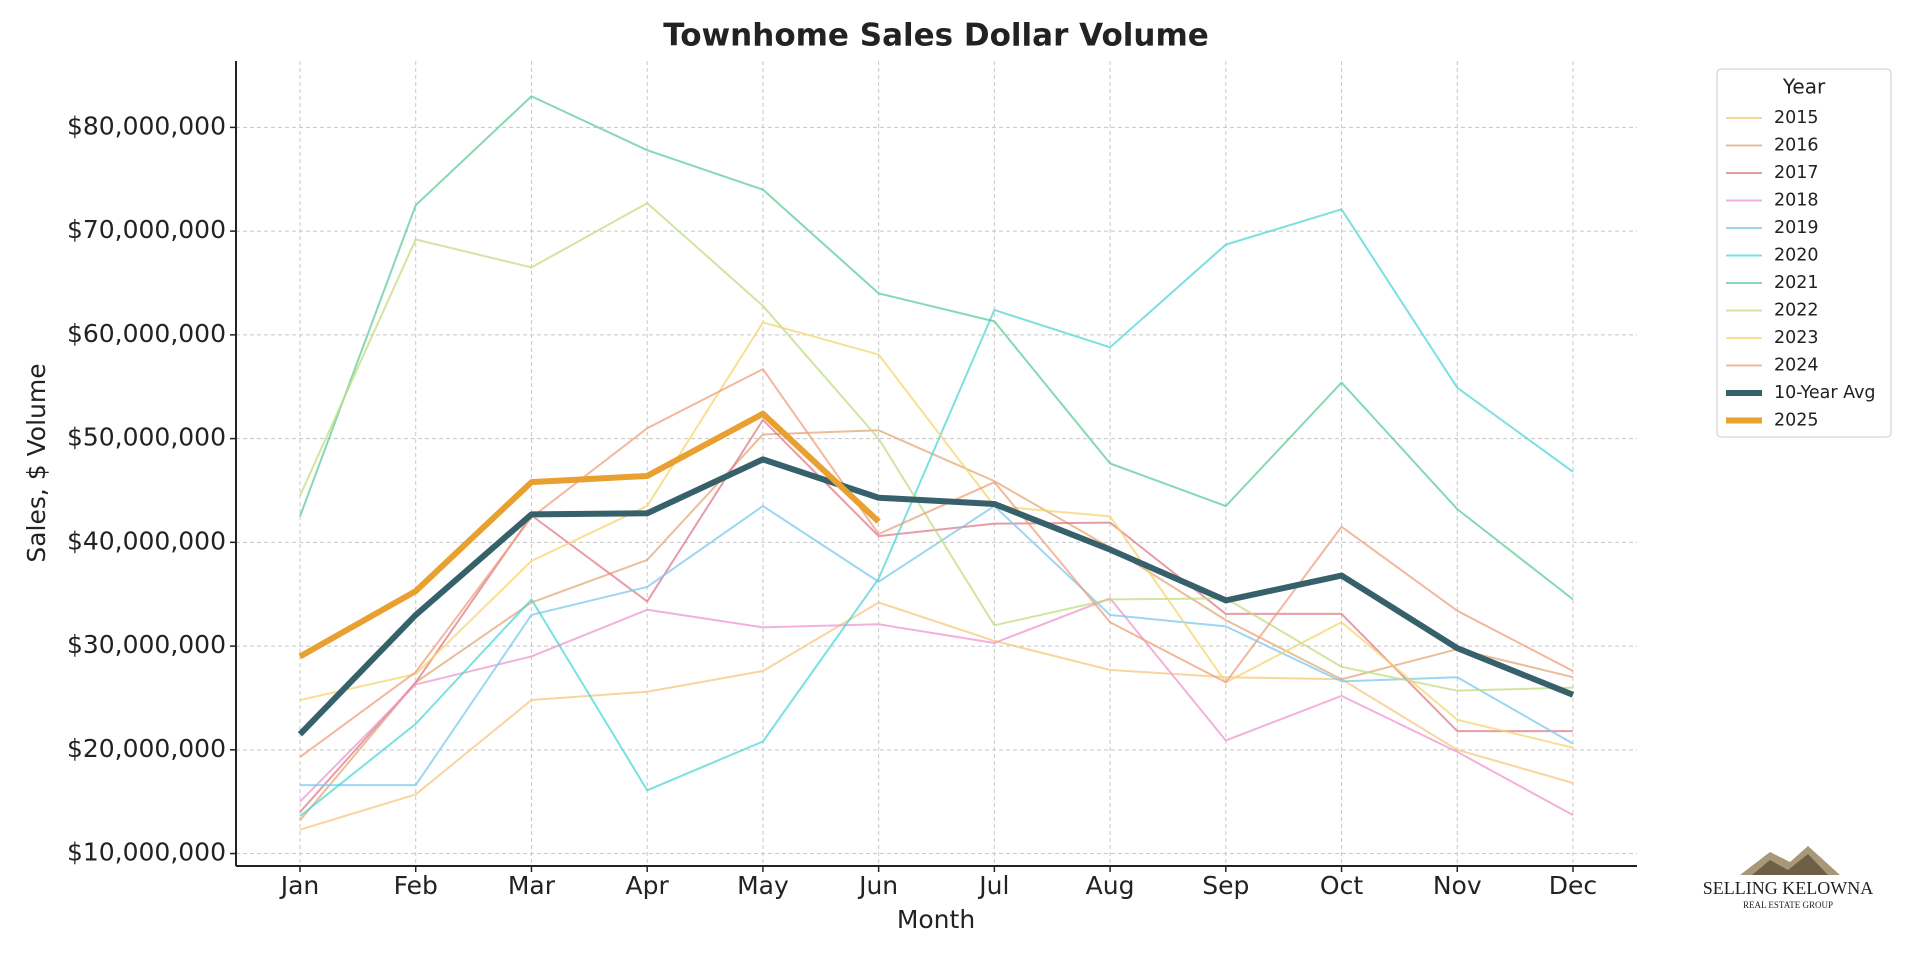 The image size is (1920, 960). Describe the element at coordinates (1796, 421) in the screenshot. I see `legend-label: 2025` at that location.